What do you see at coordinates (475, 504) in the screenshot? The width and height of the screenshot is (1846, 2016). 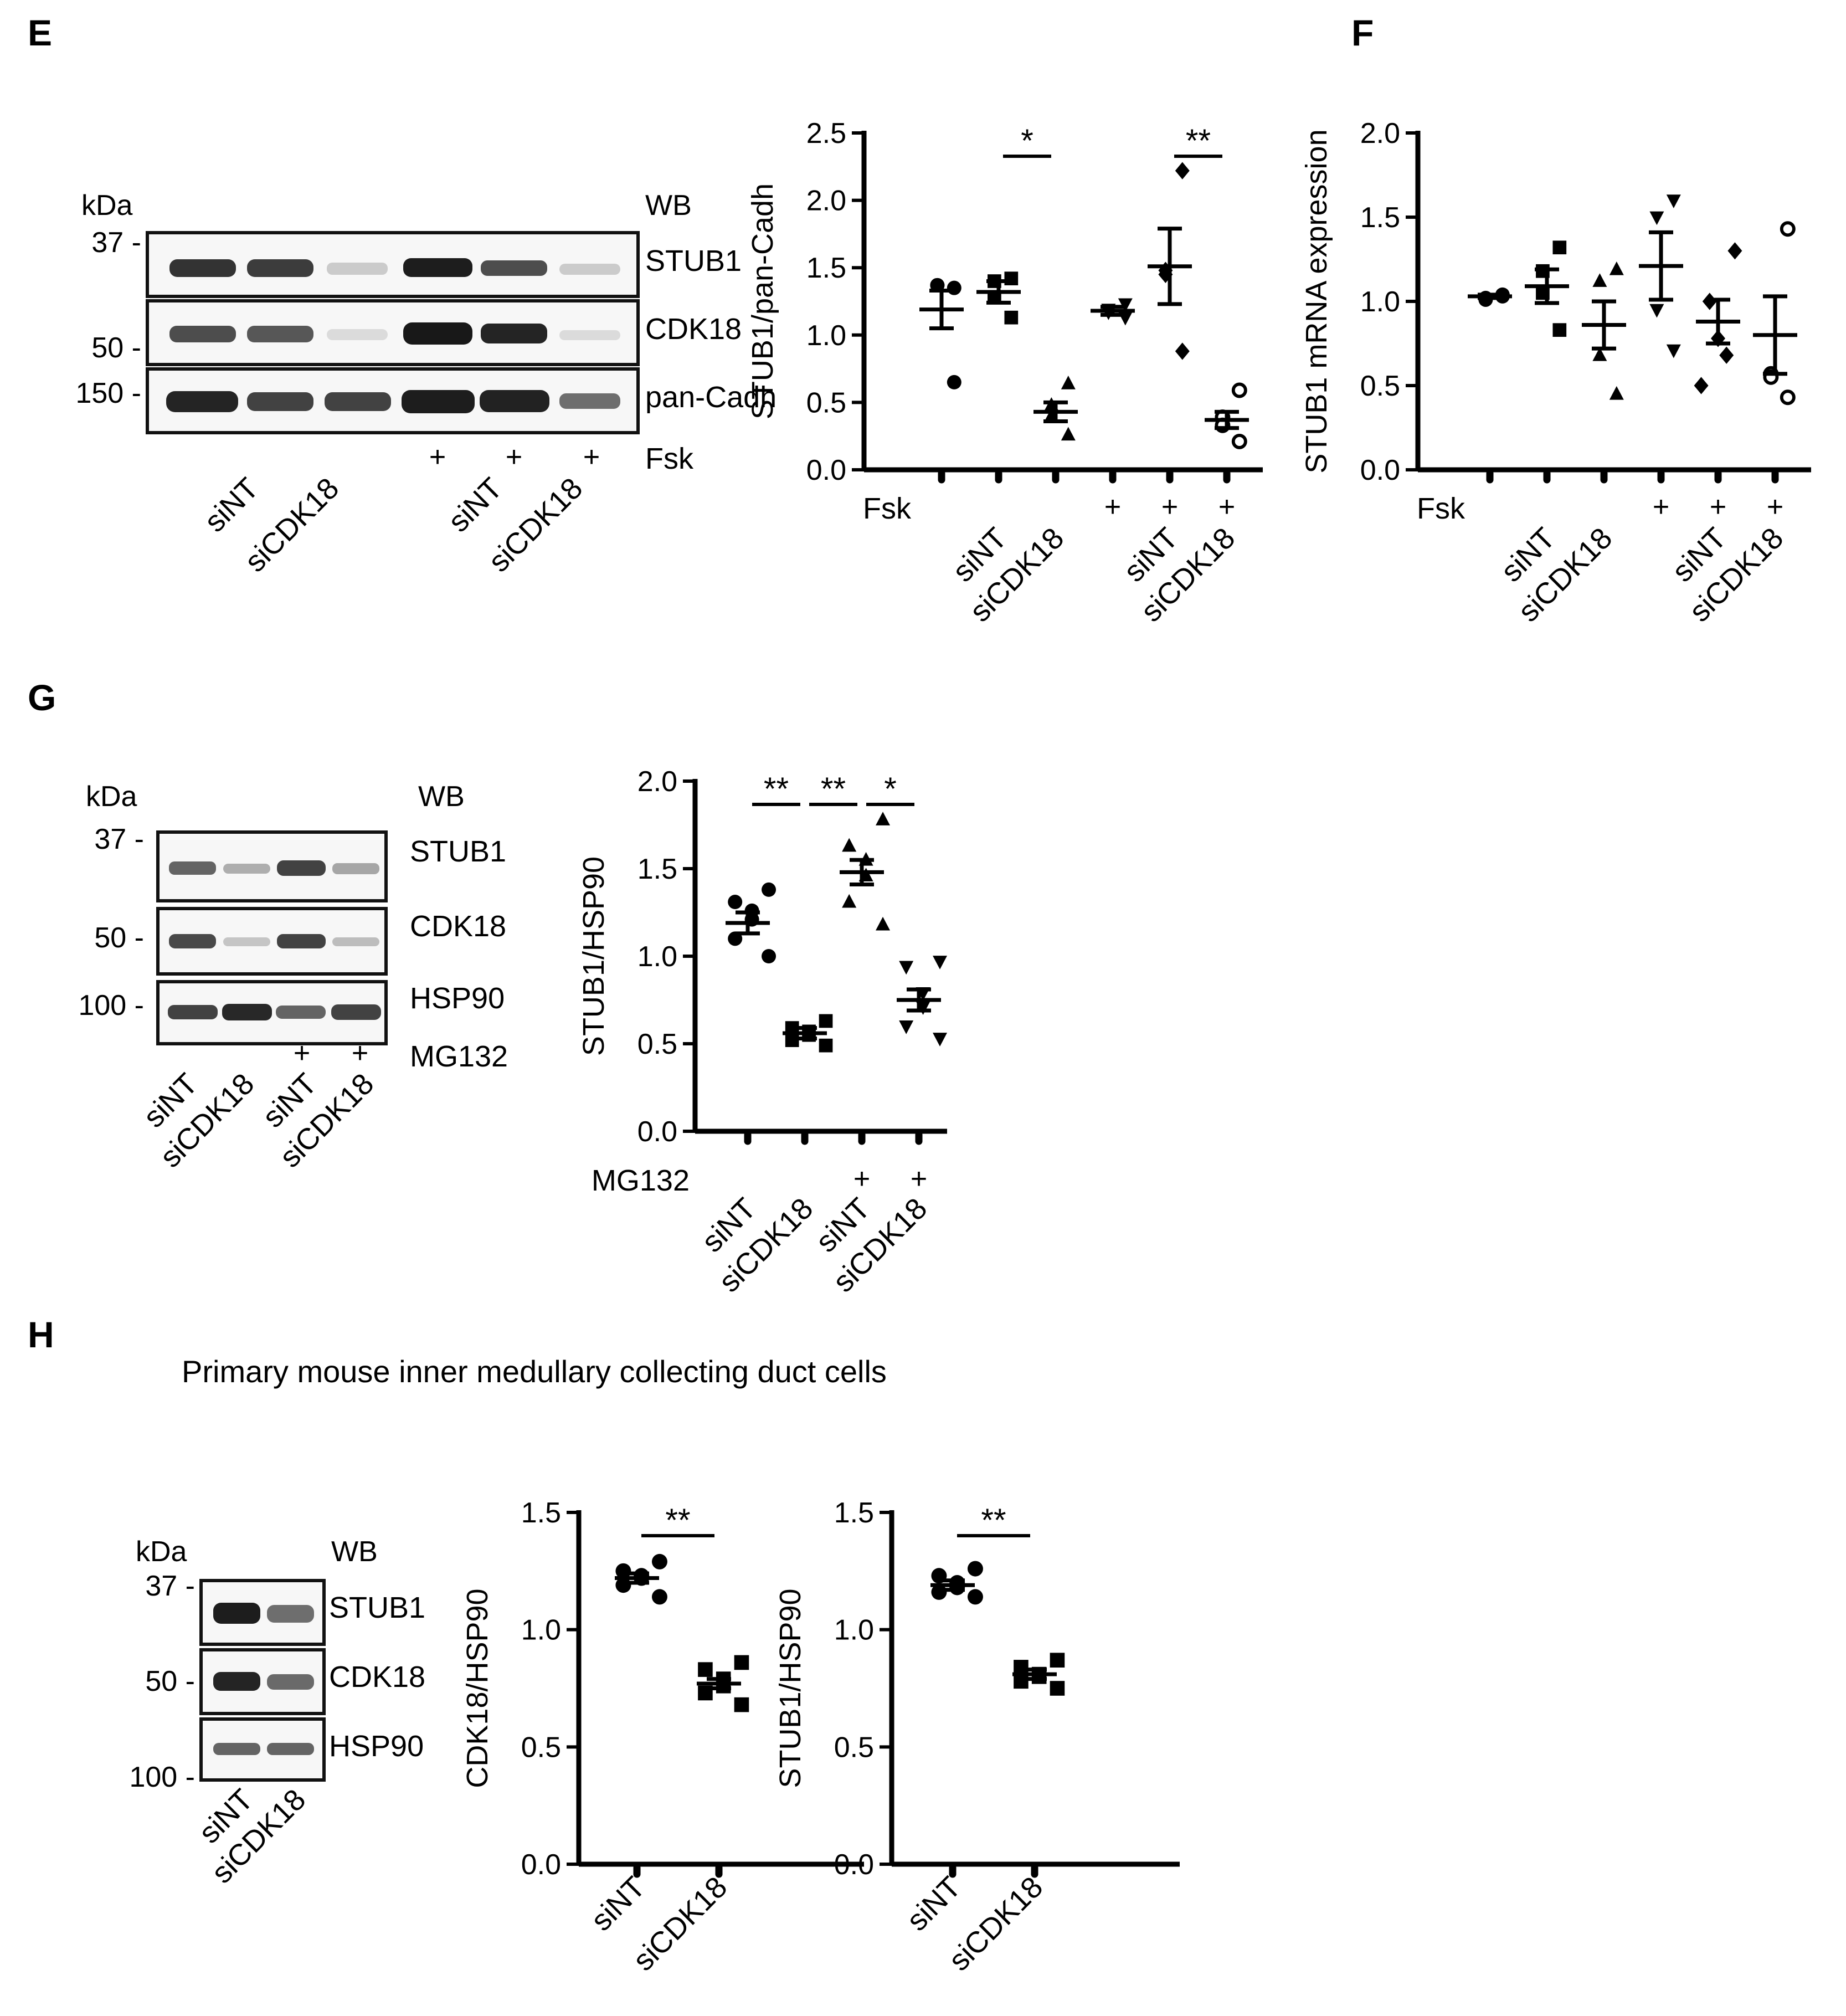 I see `lane-label: siNT` at bounding box center [475, 504].